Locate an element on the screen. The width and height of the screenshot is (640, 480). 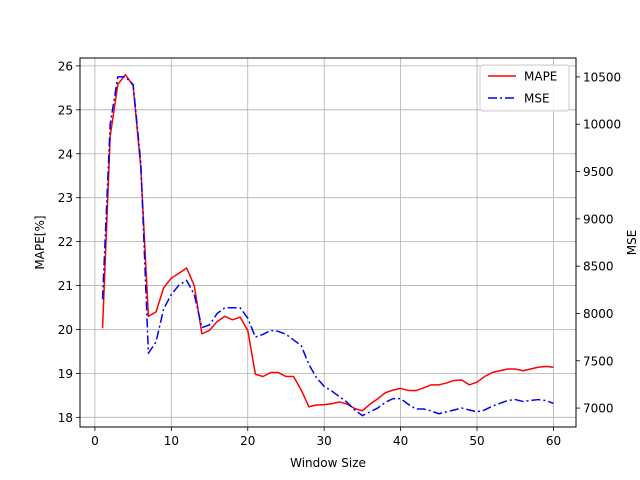
y-tick-label: 26 is located at coordinates (65, 66).